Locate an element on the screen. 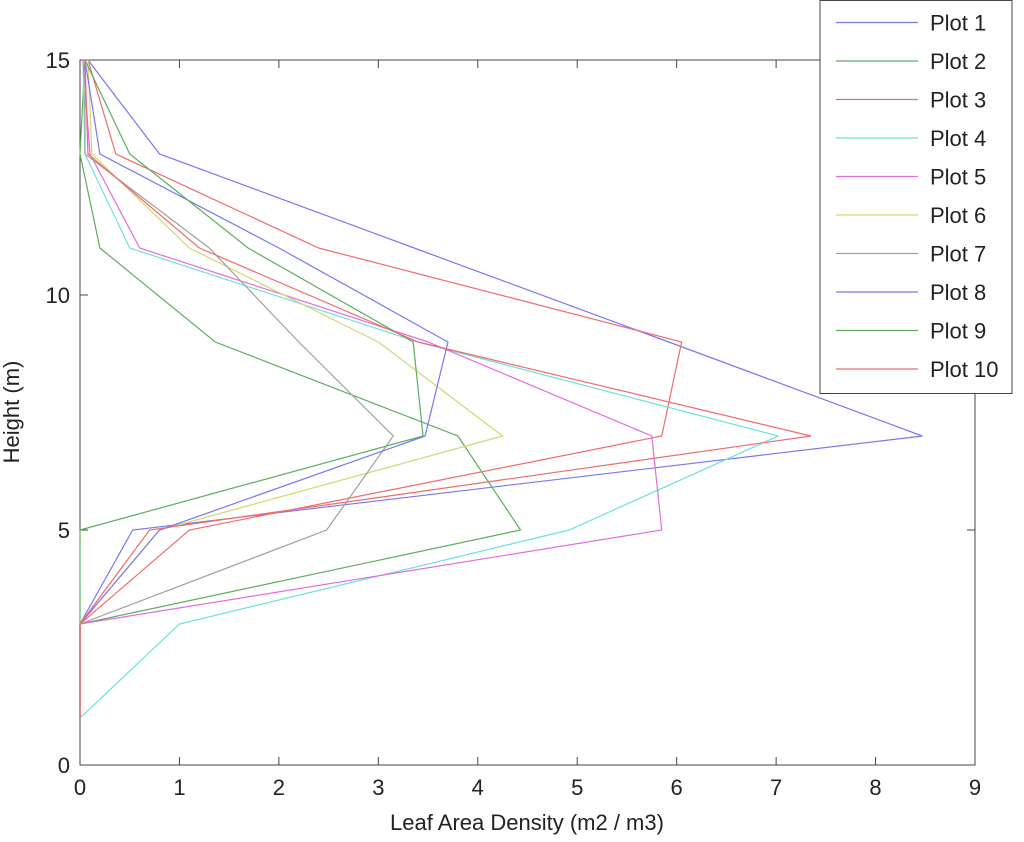 The height and width of the screenshot is (842, 1024). y-tick-label: 15 is located at coordinates (58, 60).